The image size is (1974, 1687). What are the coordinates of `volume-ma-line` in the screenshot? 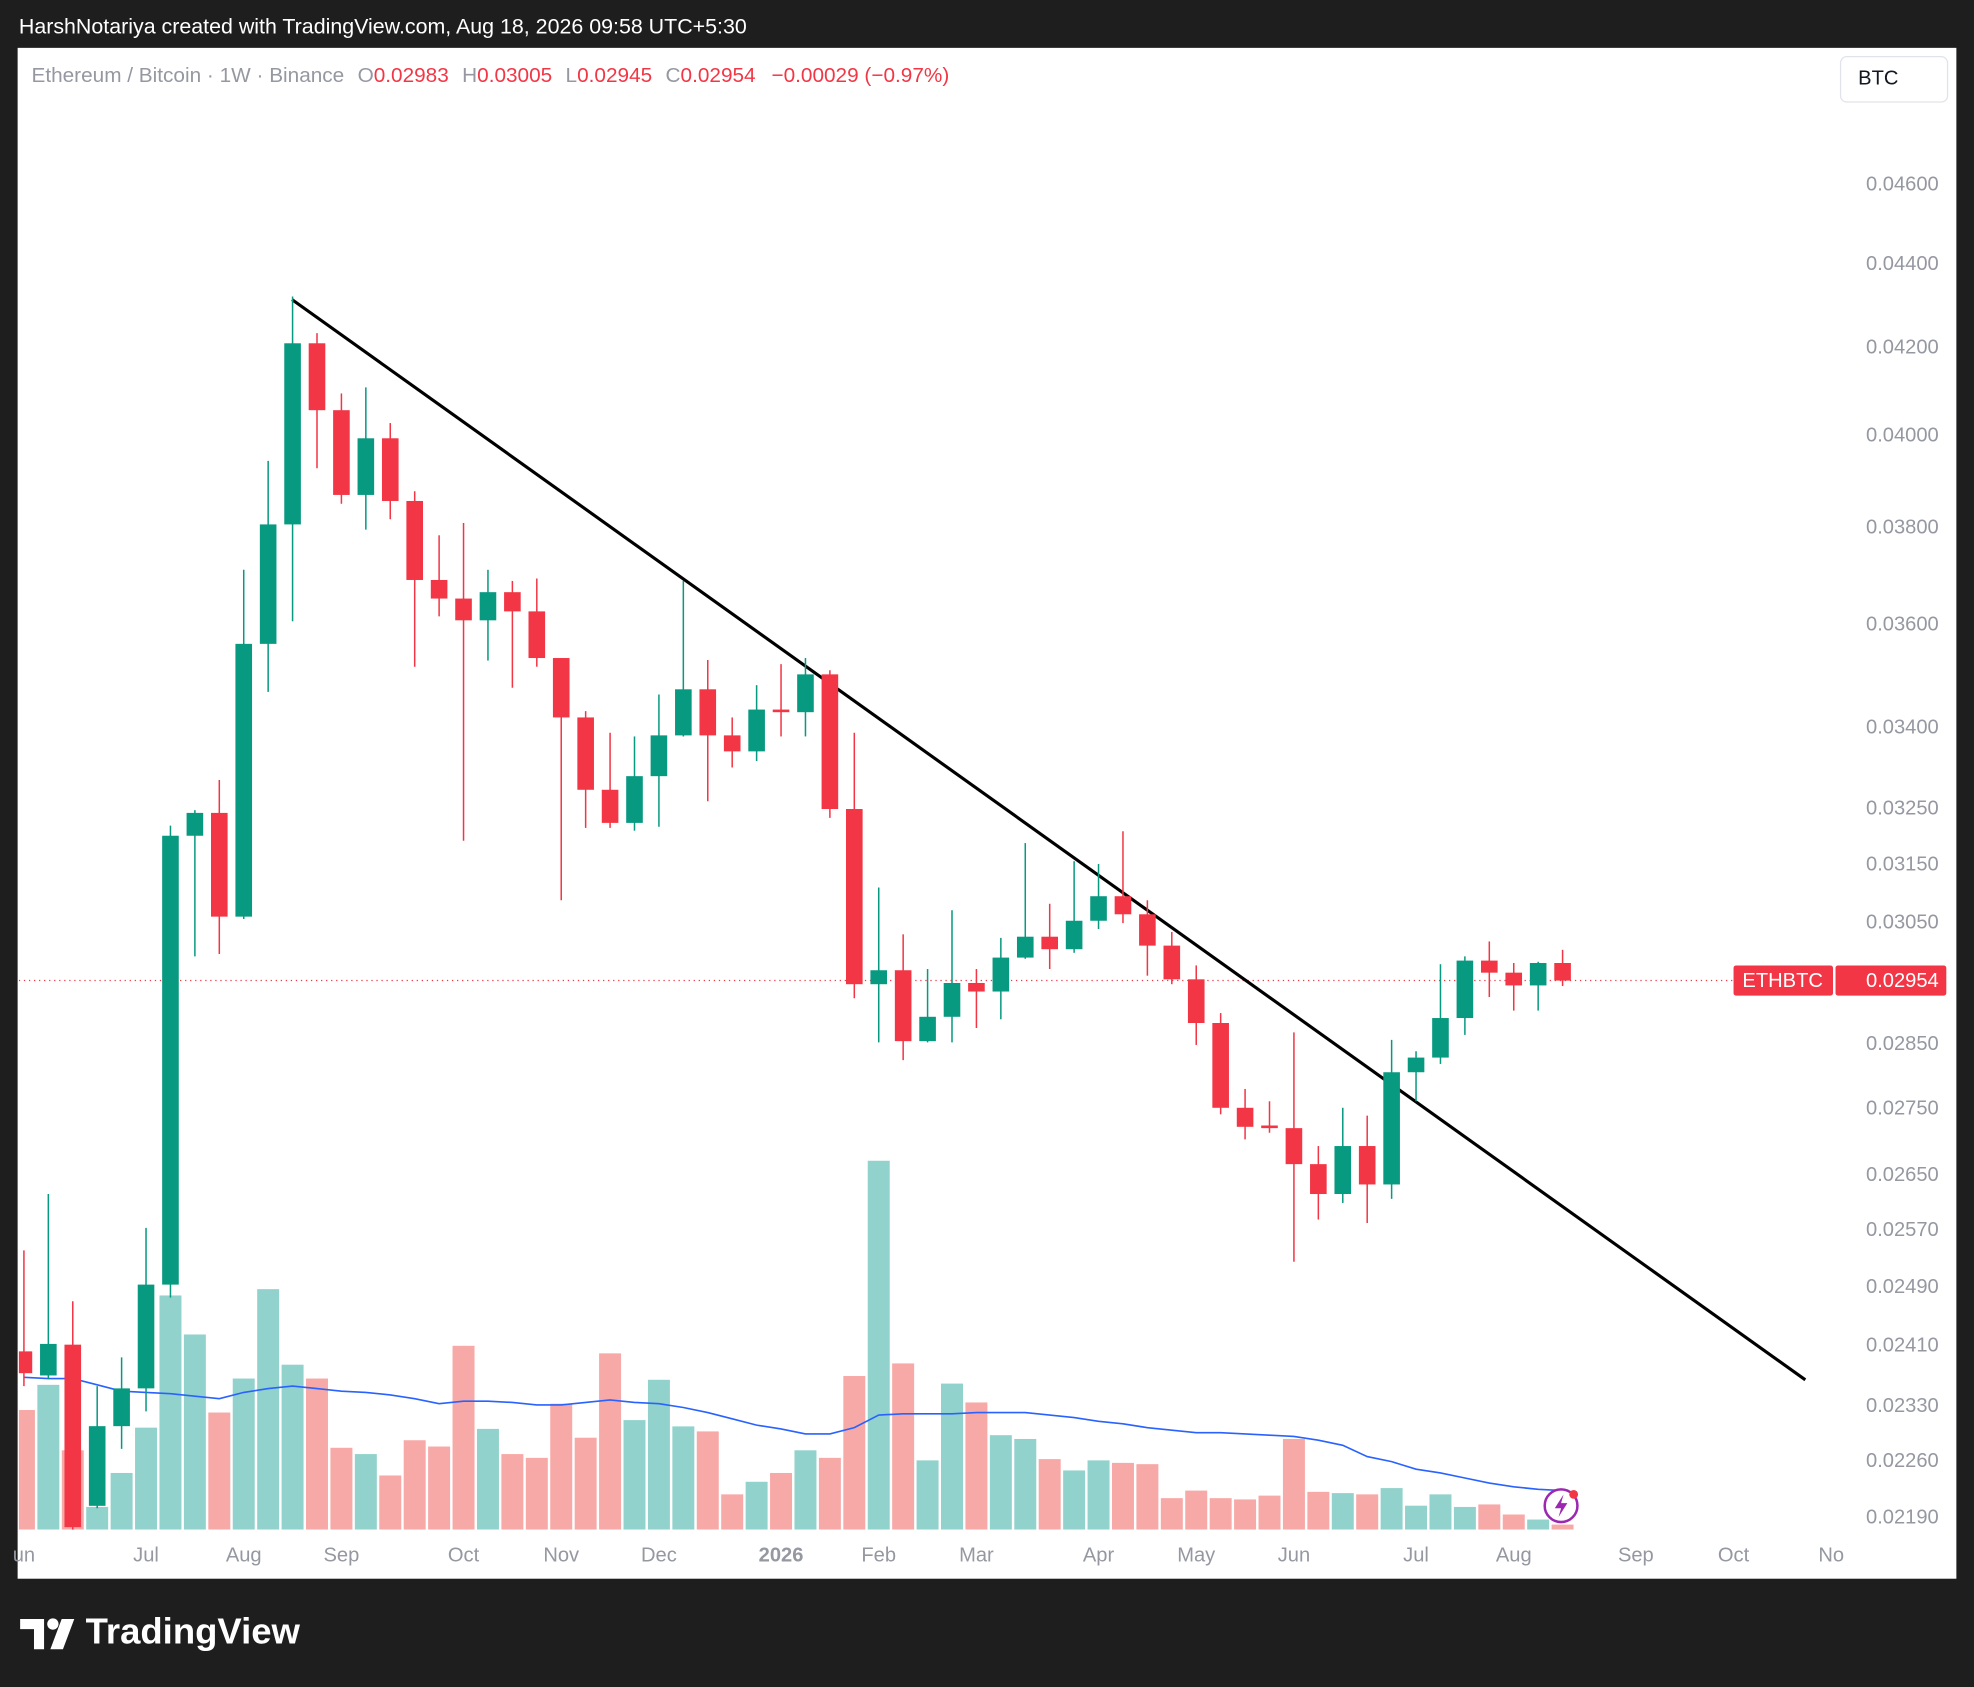 It's located at (793, 1434).